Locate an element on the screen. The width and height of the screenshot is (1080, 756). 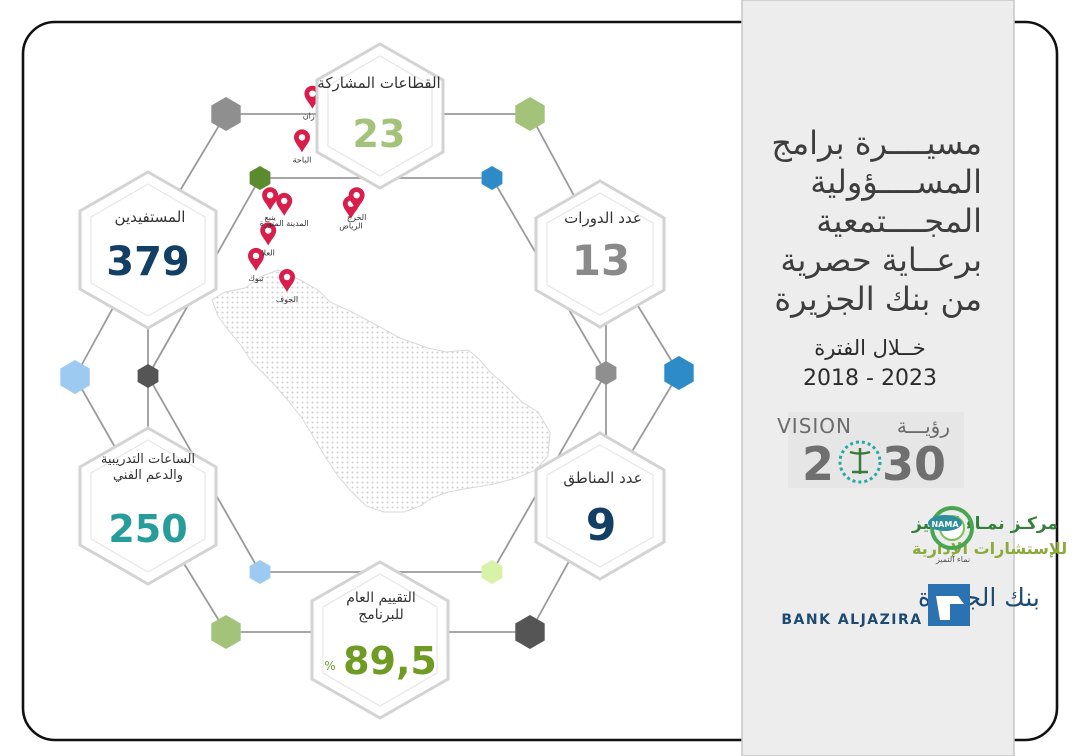
vision-word: VISION is located at coordinates (814, 426).